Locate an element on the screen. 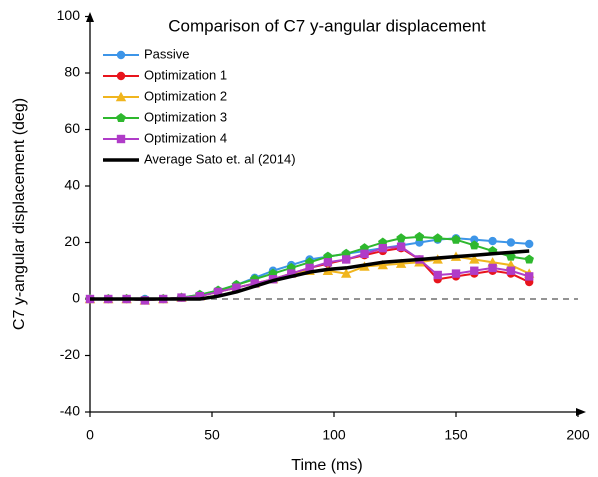 The height and width of the screenshot is (477, 598). y-tick-label: 100 is located at coordinates (69, 15).